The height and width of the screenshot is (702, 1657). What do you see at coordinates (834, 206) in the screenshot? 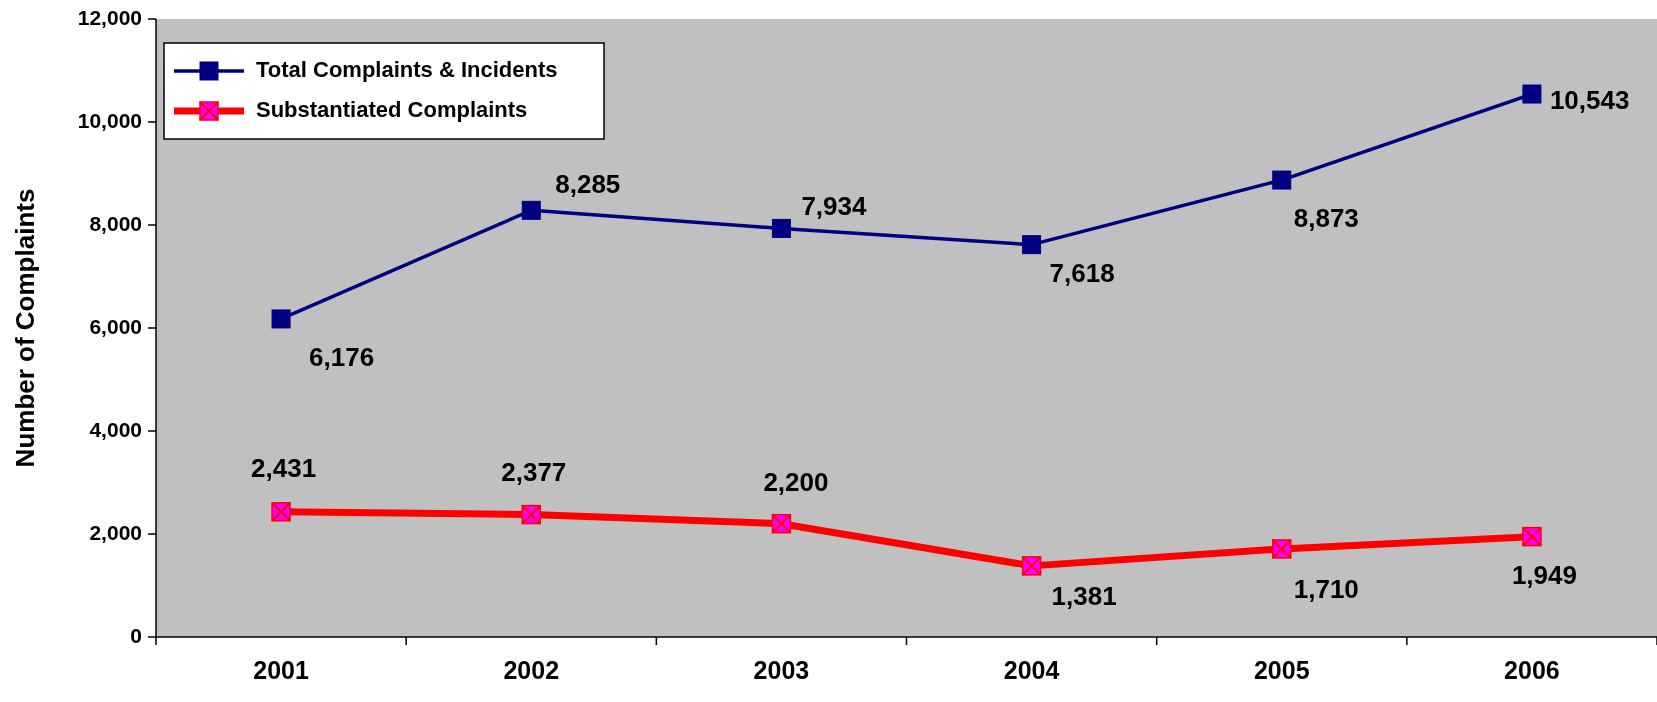
I see `data-label: 7,934` at bounding box center [834, 206].